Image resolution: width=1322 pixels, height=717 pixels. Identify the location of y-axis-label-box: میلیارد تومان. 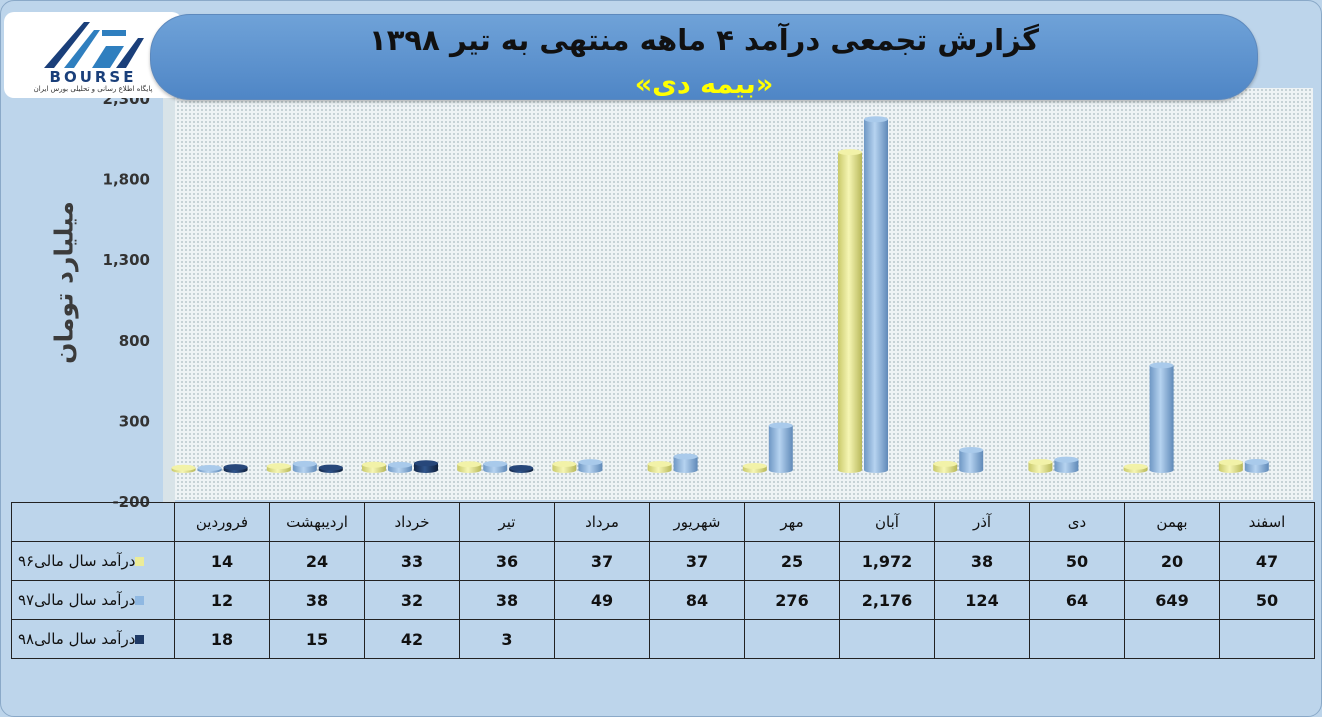
(64, 288).